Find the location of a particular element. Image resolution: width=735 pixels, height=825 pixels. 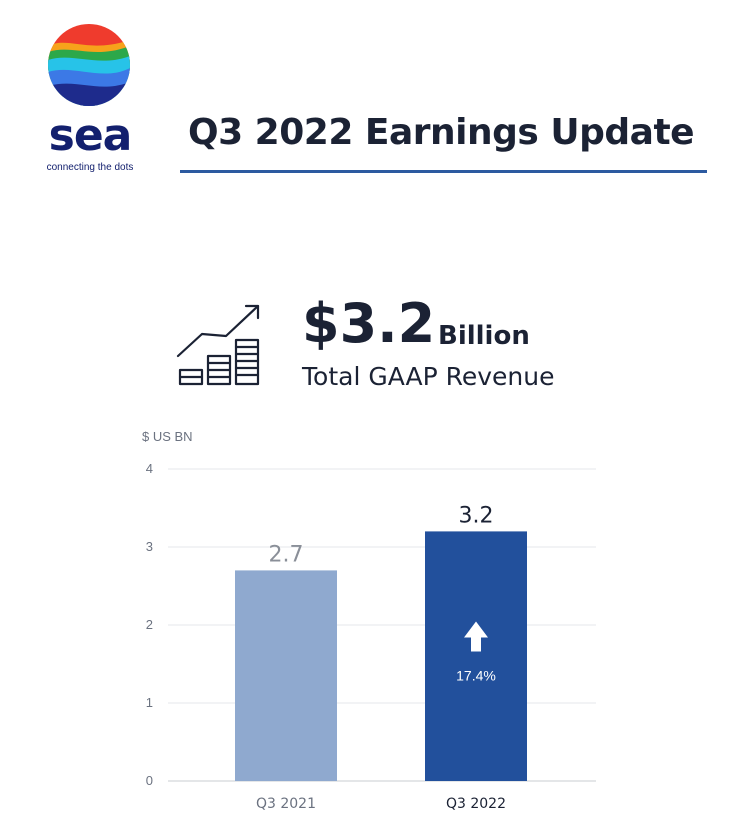

y-tick-label: 0 is located at coordinates (149, 780).